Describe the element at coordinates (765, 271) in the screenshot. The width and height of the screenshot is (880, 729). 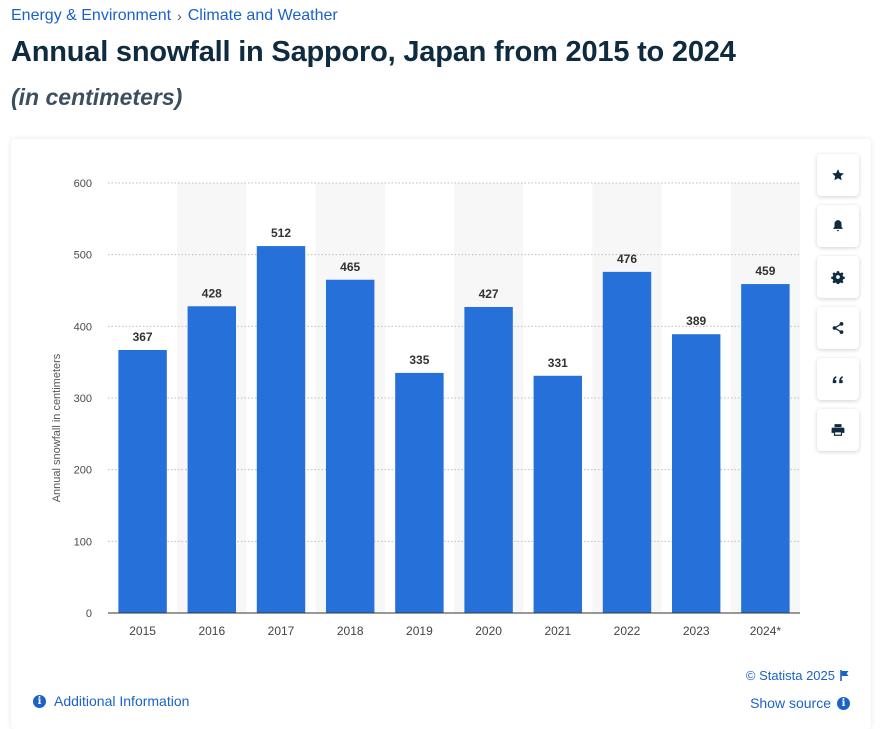
I see `data-label: 459` at that location.